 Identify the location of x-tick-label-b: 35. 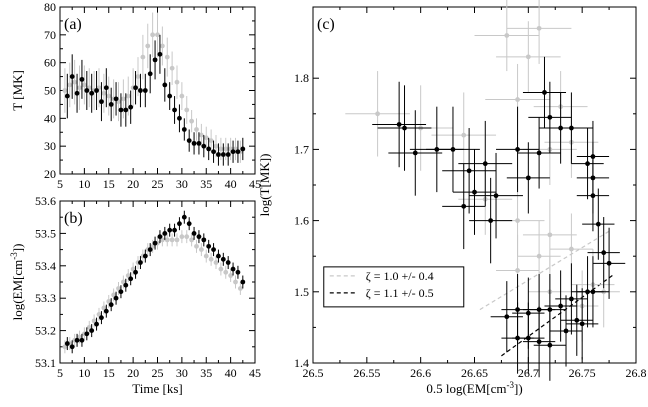
(206, 373).